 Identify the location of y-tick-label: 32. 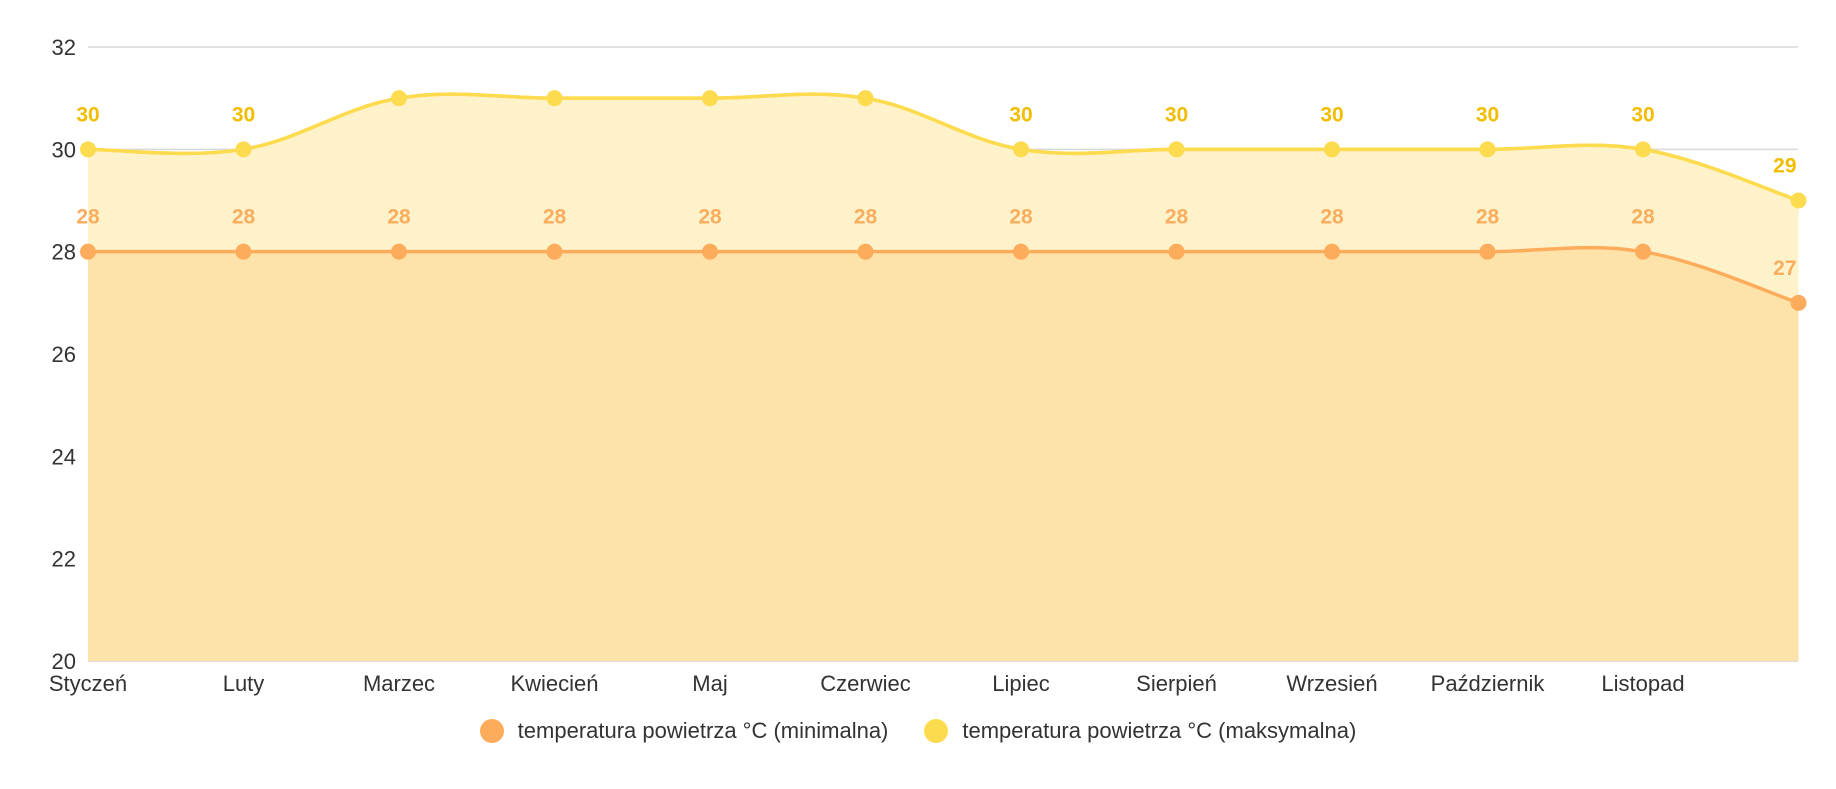
(64, 47).